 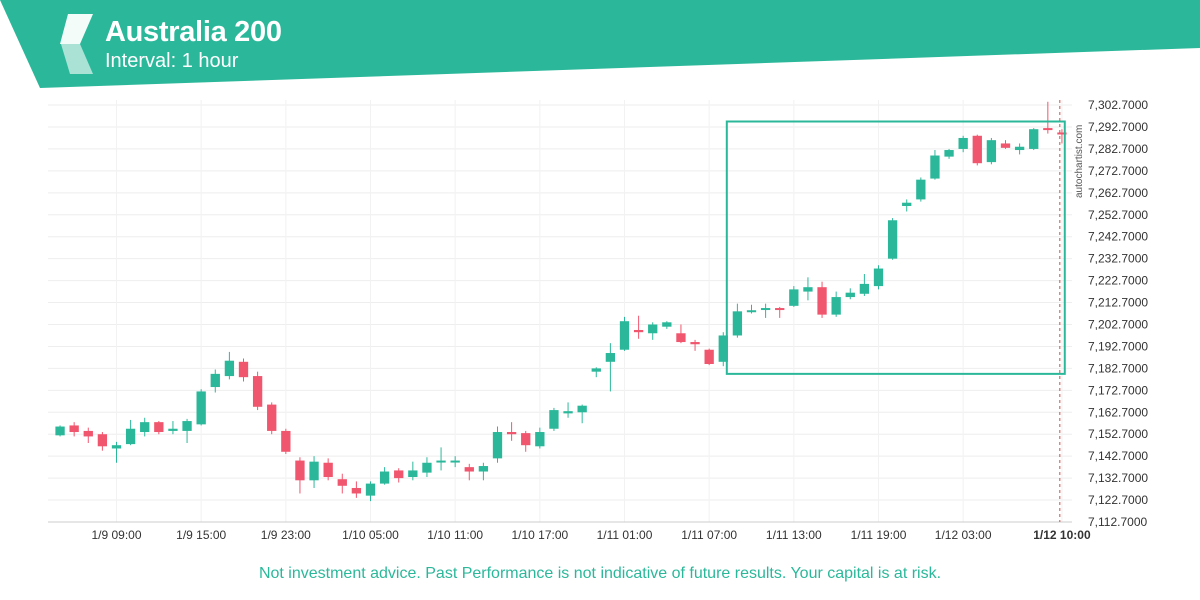 I want to click on x-tick-label: 1/11 19:00, so click(x=879, y=535).